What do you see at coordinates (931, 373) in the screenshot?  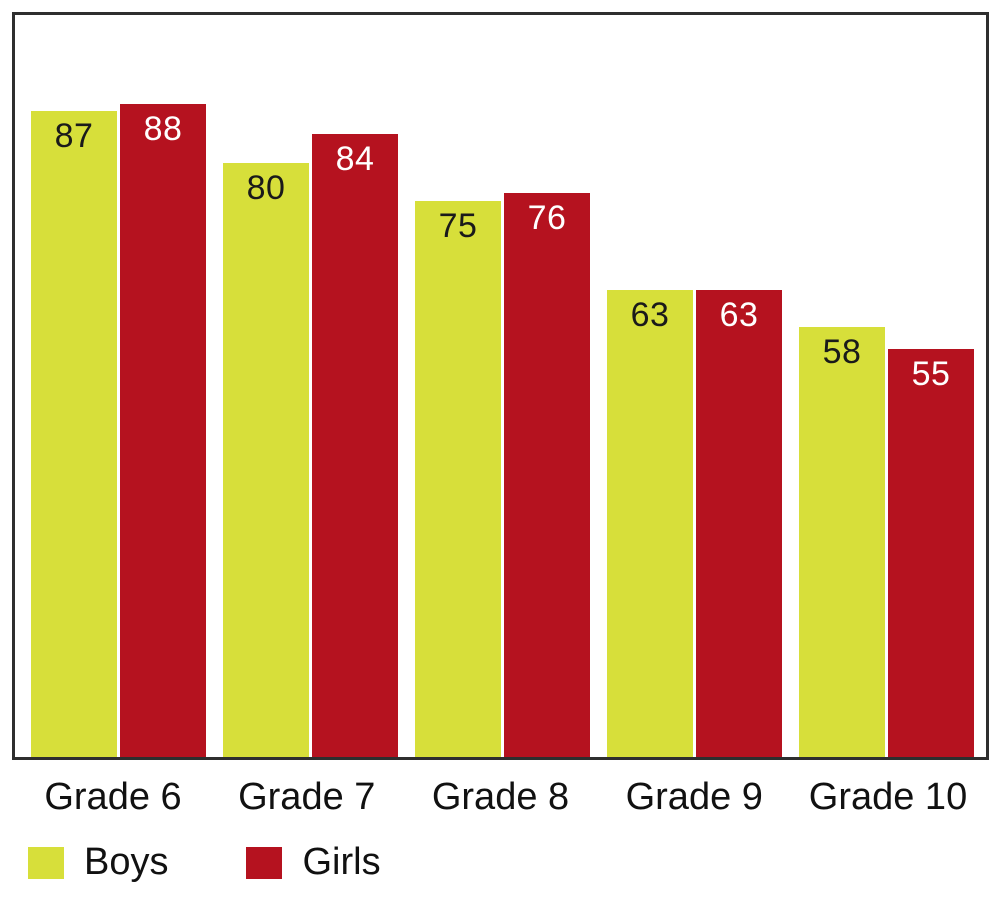 I see `bar-value-label-girls-grade-10: 55` at bounding box center [931, 373].